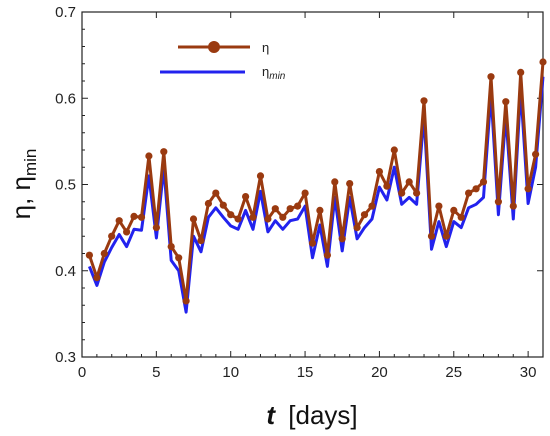 The image size is (550, 436). What do you see at coordinates (305, 372) in the screenshot?
I see `x-tick-label: 15` at bounding box center [305, 372].